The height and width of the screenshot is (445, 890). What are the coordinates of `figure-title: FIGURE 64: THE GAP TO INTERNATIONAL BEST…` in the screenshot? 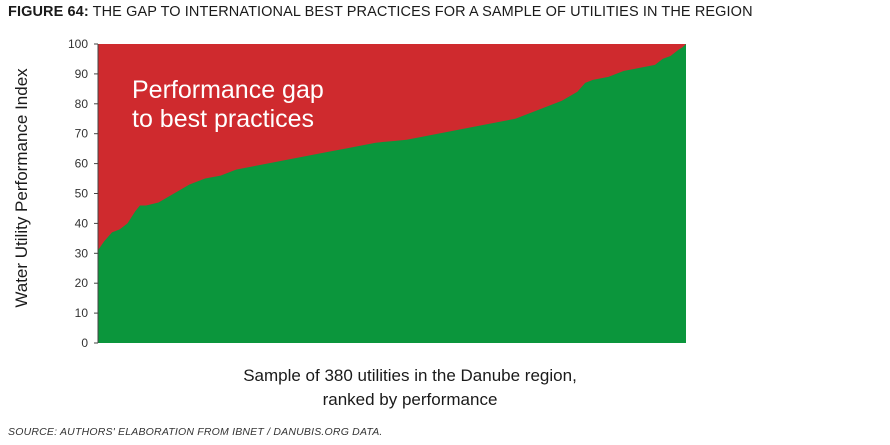 It's located at (380, 12).